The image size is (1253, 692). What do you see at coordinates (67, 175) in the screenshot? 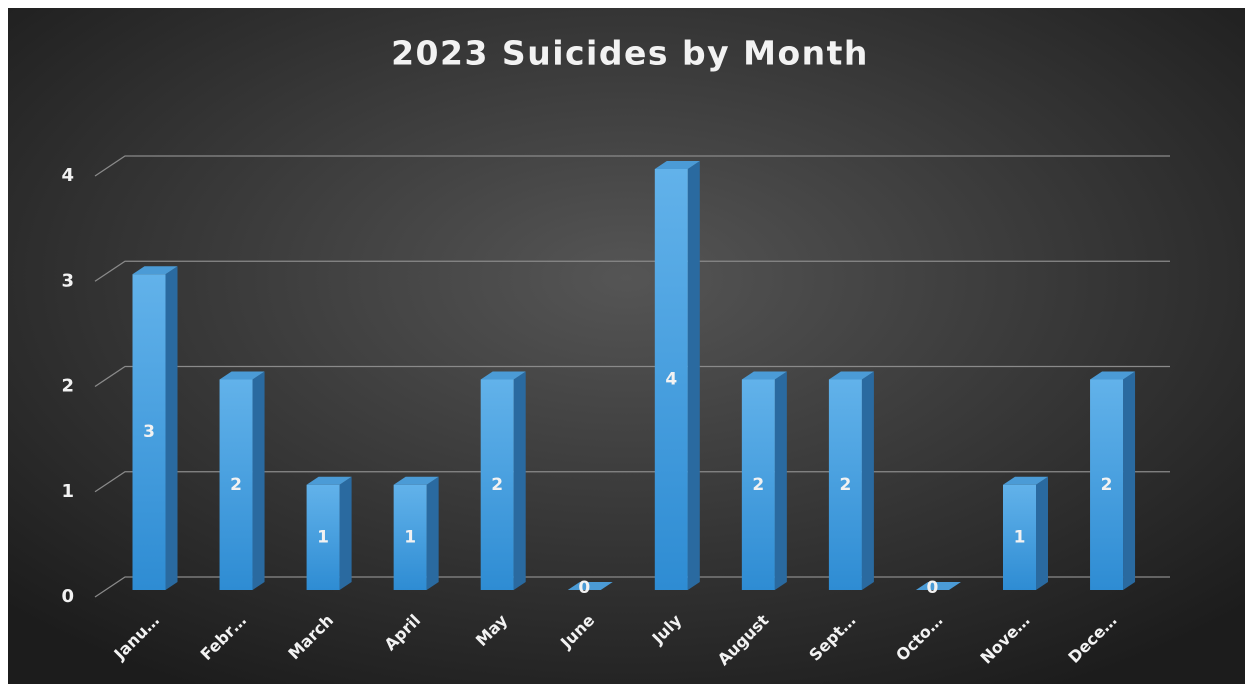
I see `y-tick-label: 4` at bounding box center [67, 175].